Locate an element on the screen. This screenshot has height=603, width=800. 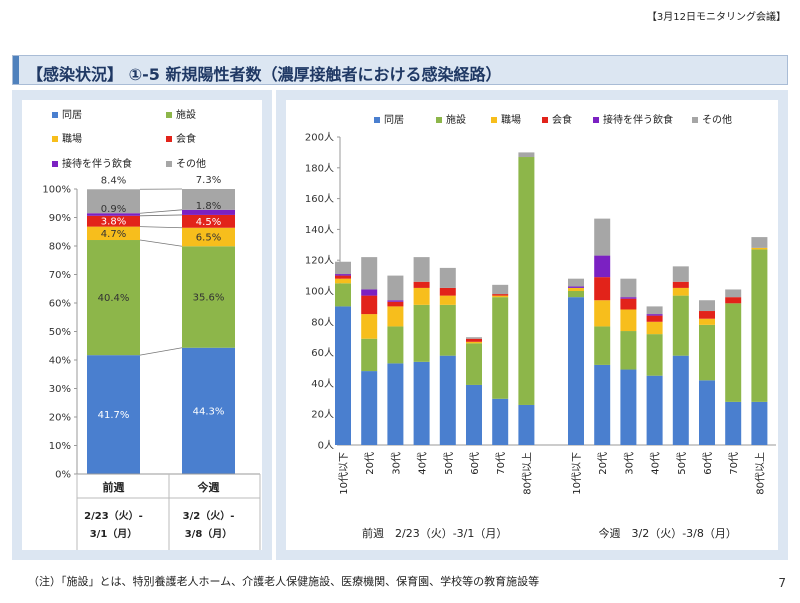
legend-label: 同居 is located at coordinates (394, 120).